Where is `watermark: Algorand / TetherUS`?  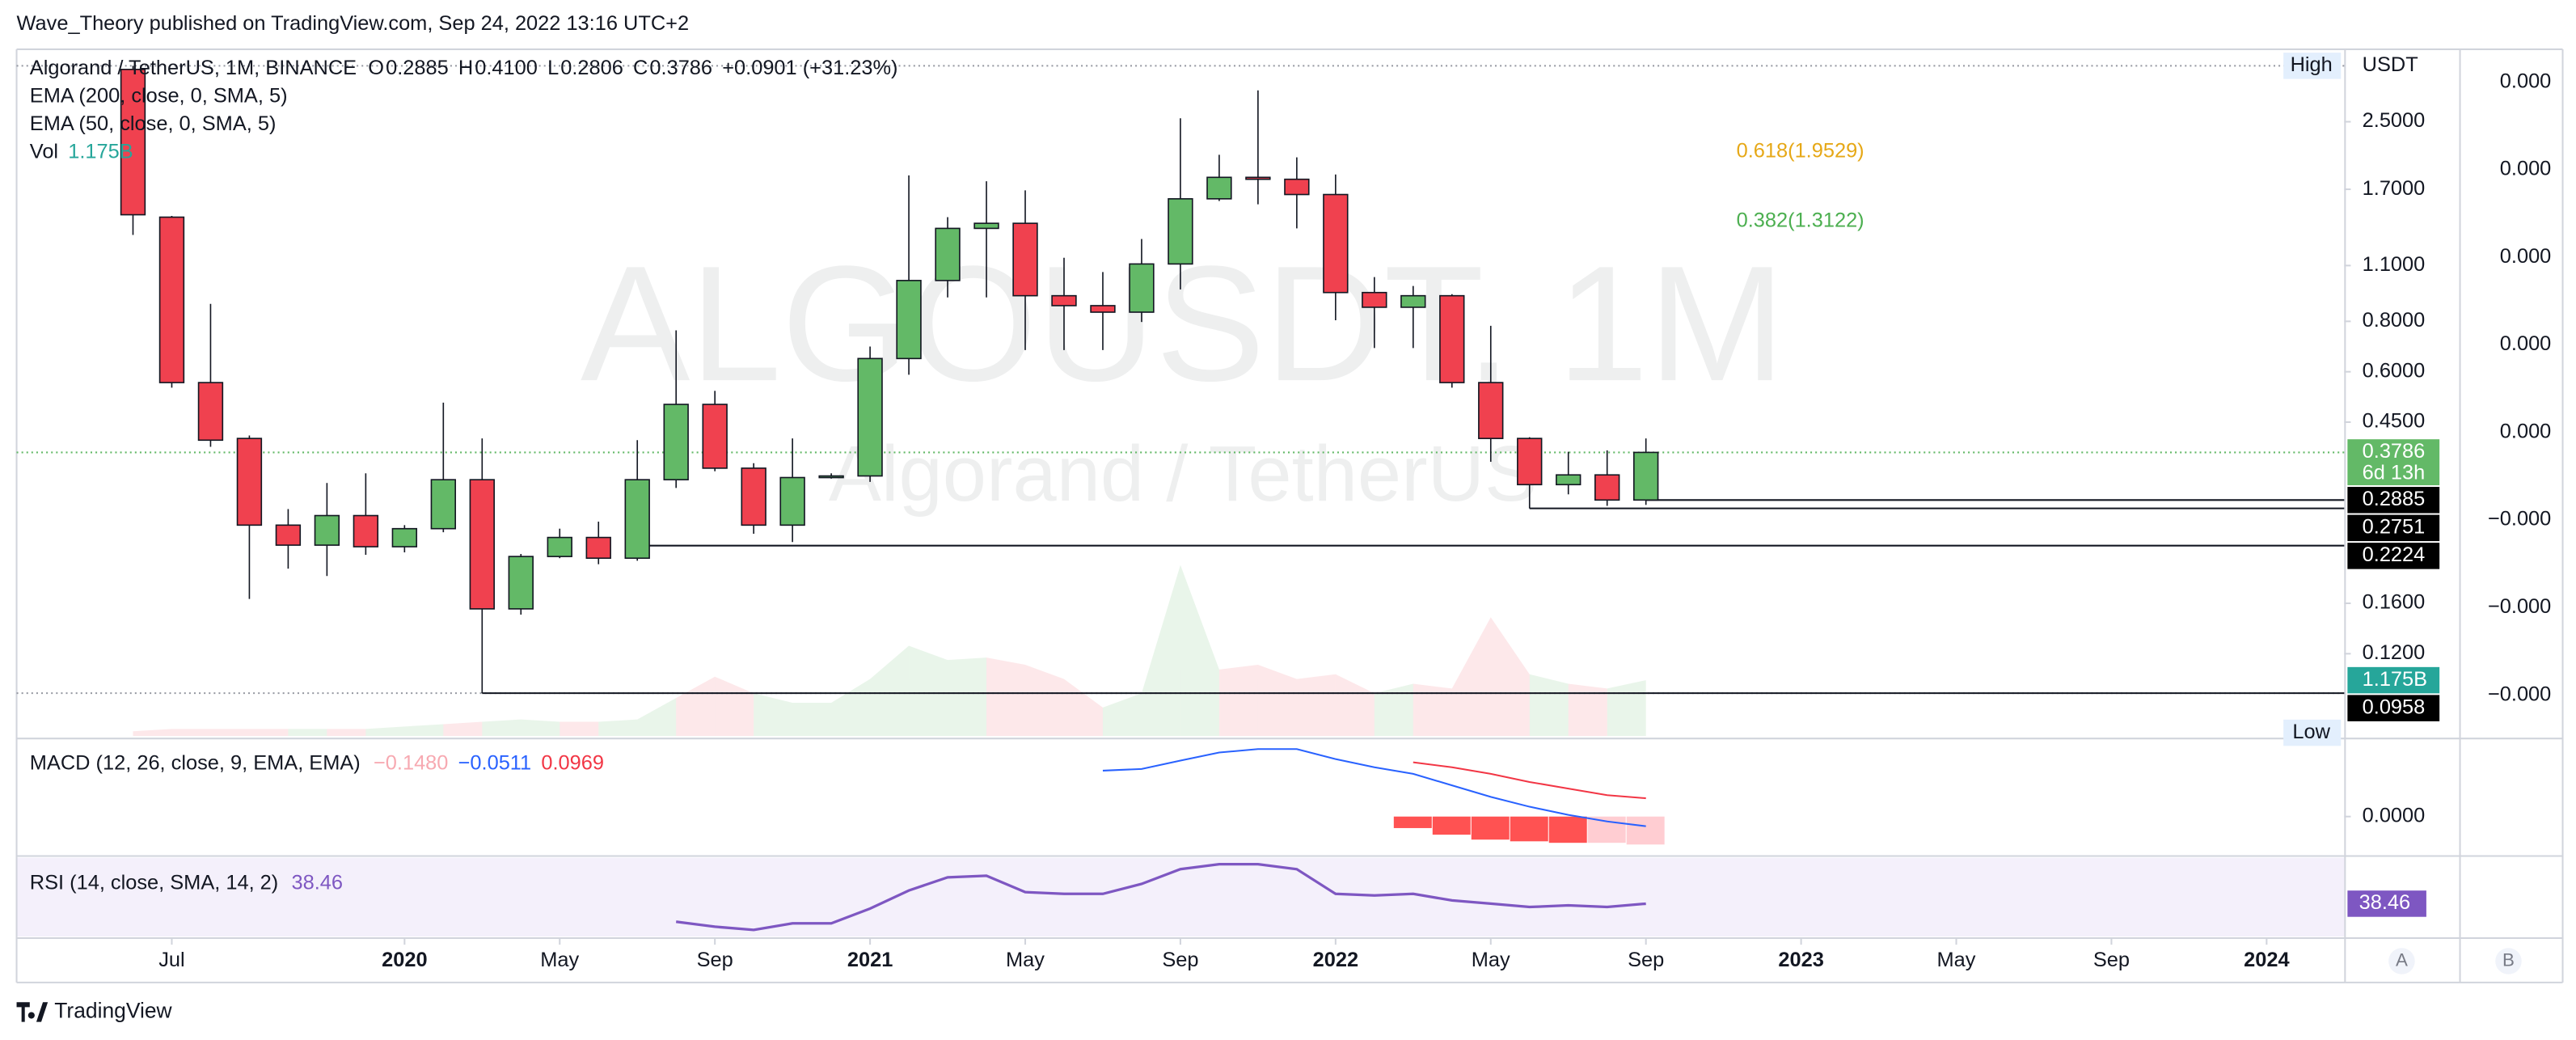
watermark: Algorand / TetherUS is located at coordinates (1183, 473).